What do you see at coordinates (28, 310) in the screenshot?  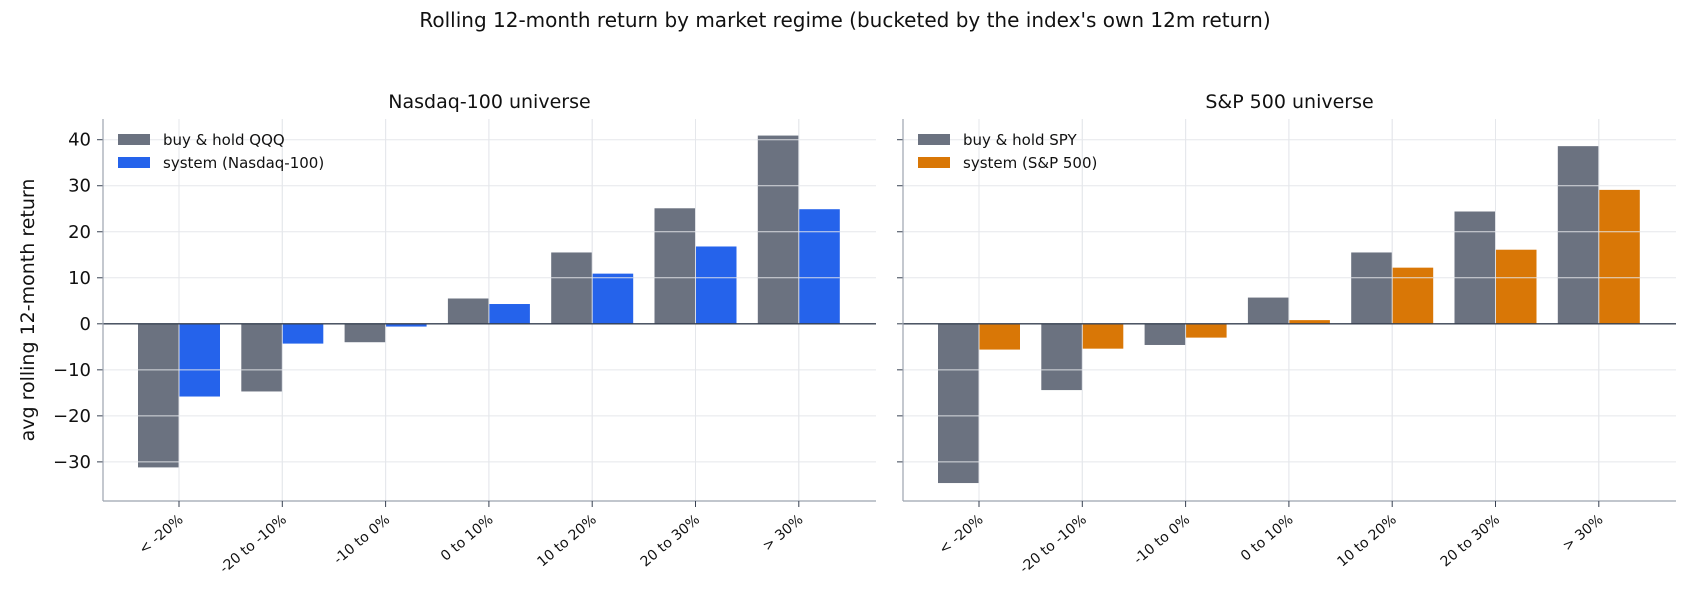 I see `y-axis-label: avg rolling 12-month return` at bounding box center [28, 310].